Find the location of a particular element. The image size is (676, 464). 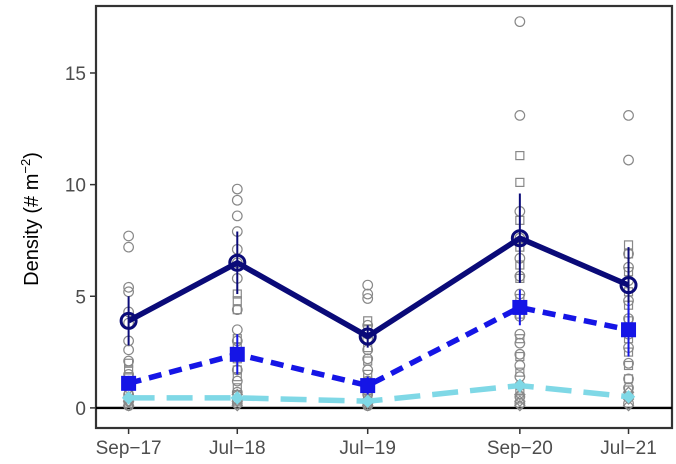

x-tick-label-3: Sep−20 is located at coordinates (520, 448).